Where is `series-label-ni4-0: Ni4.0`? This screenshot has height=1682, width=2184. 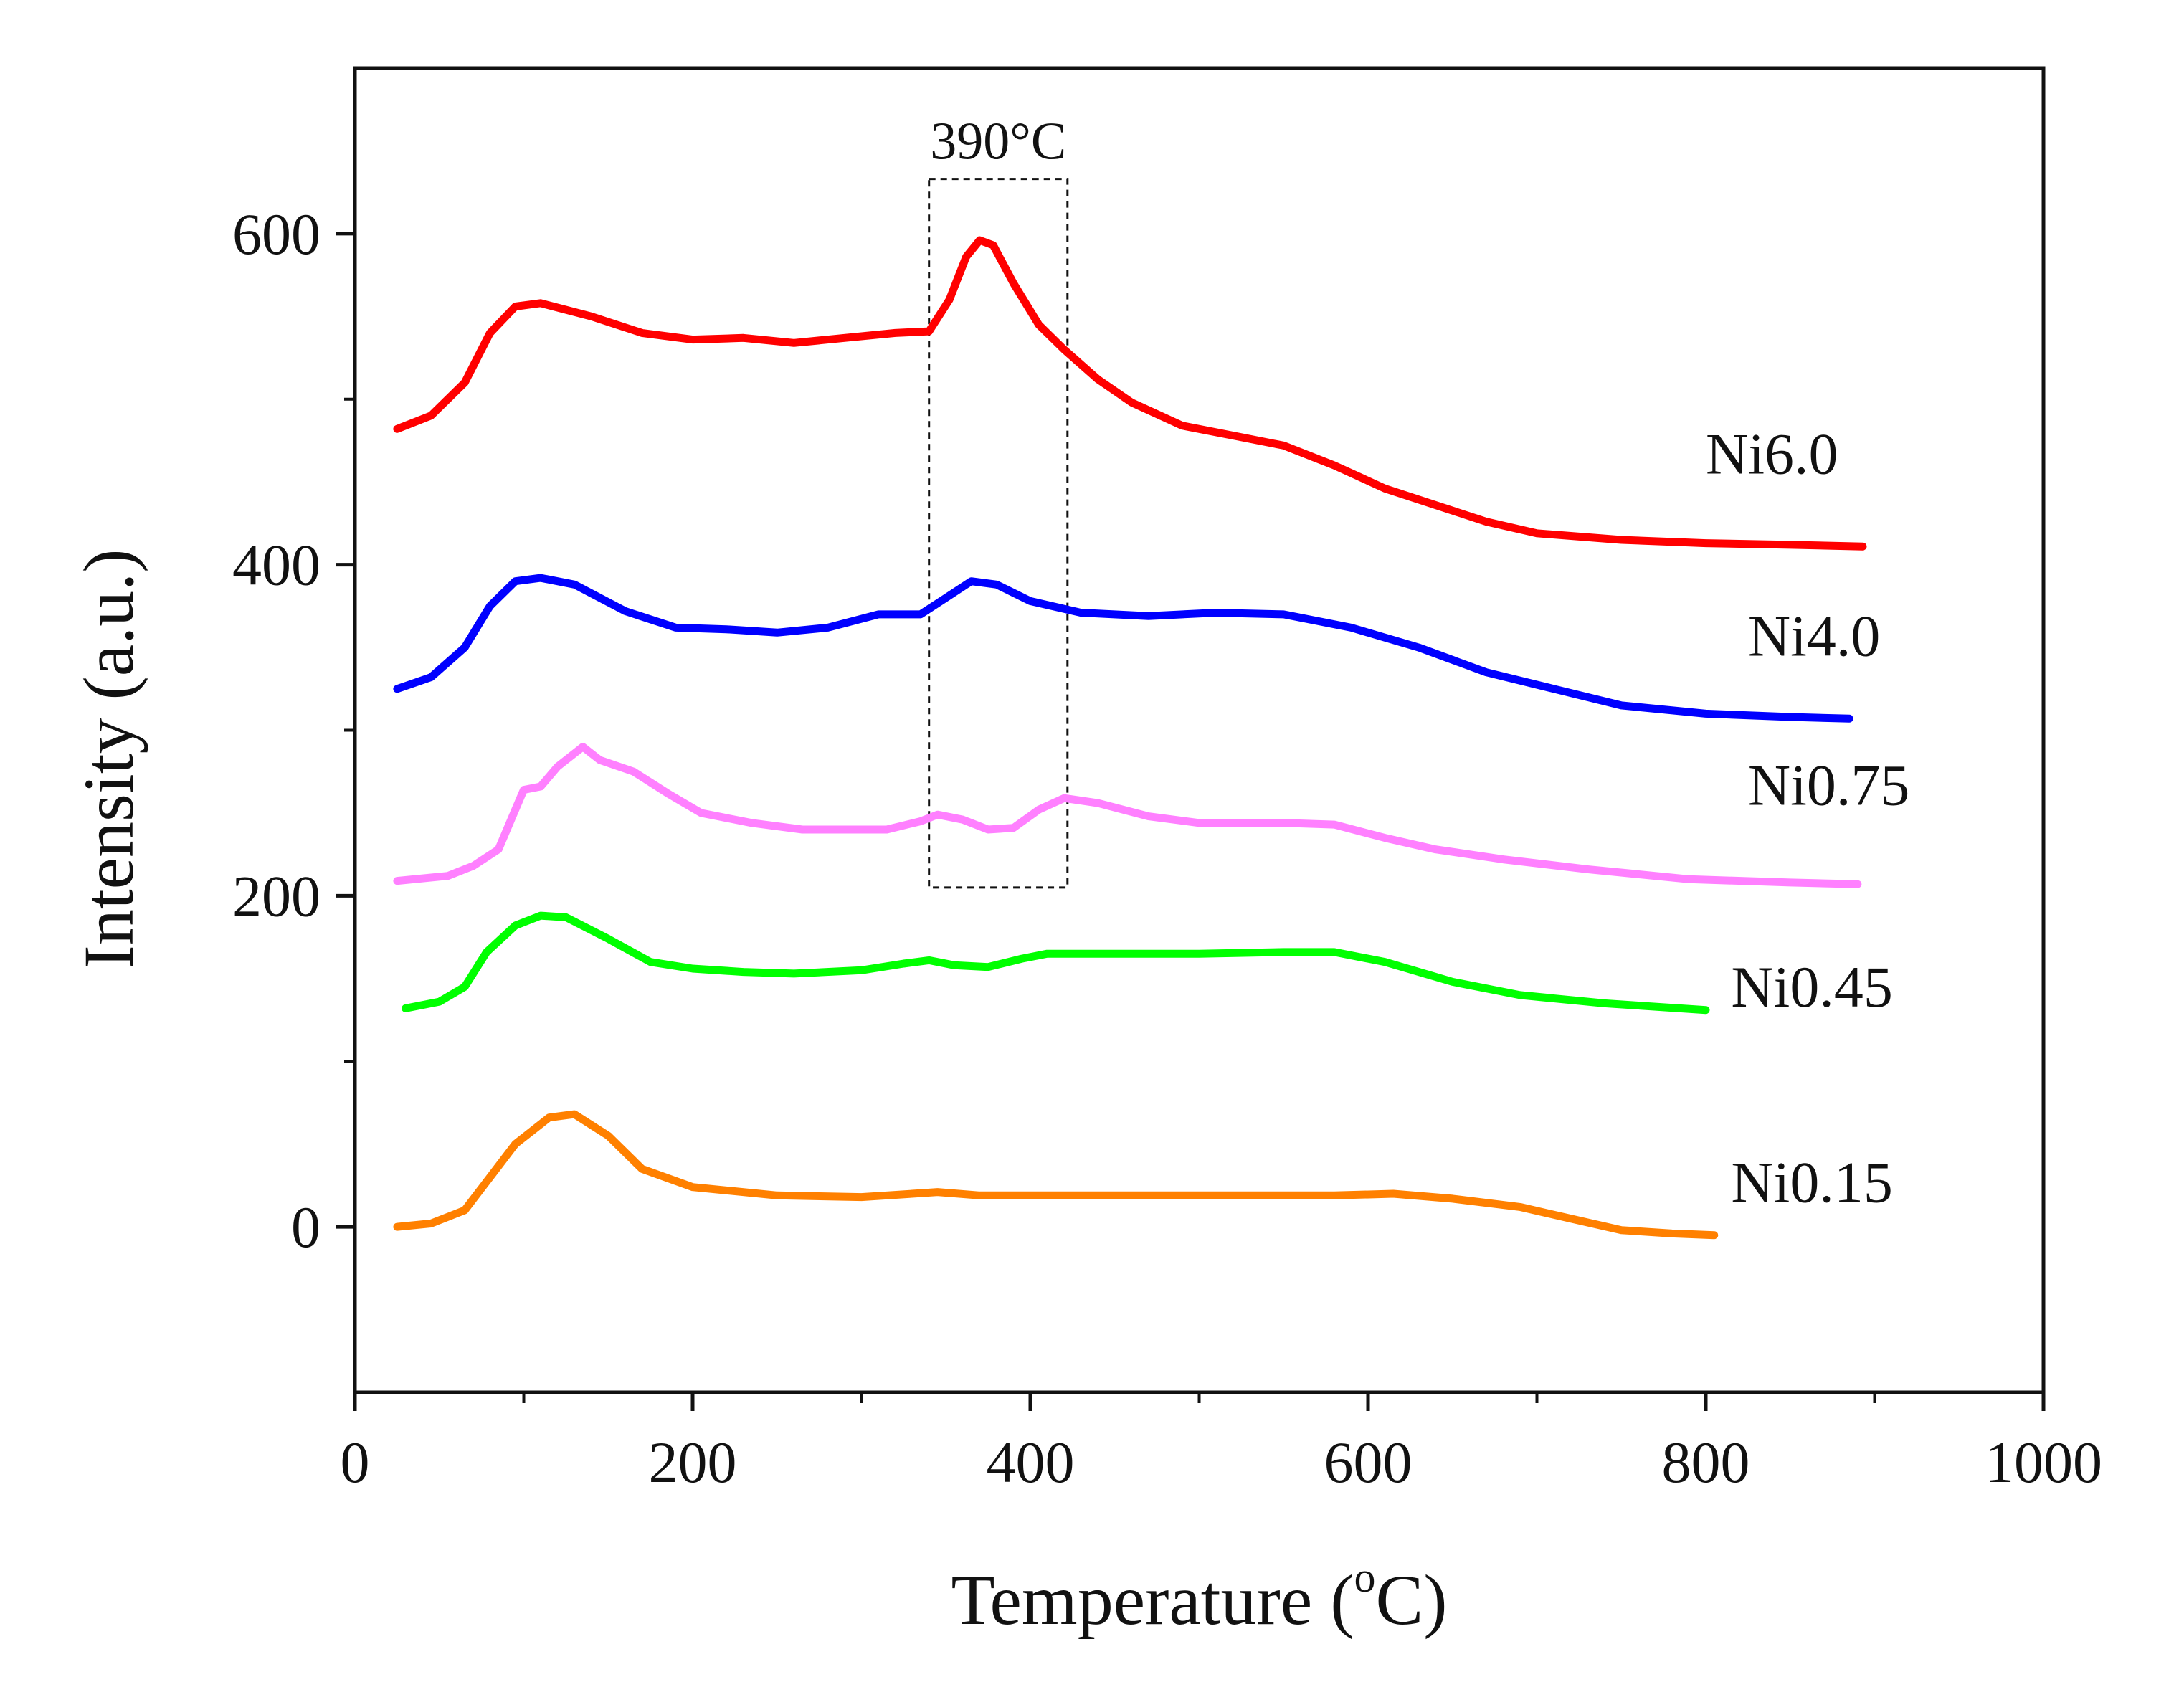
series-label-ni4-0: Ni4.0 is located at coordinates (1814, 636).